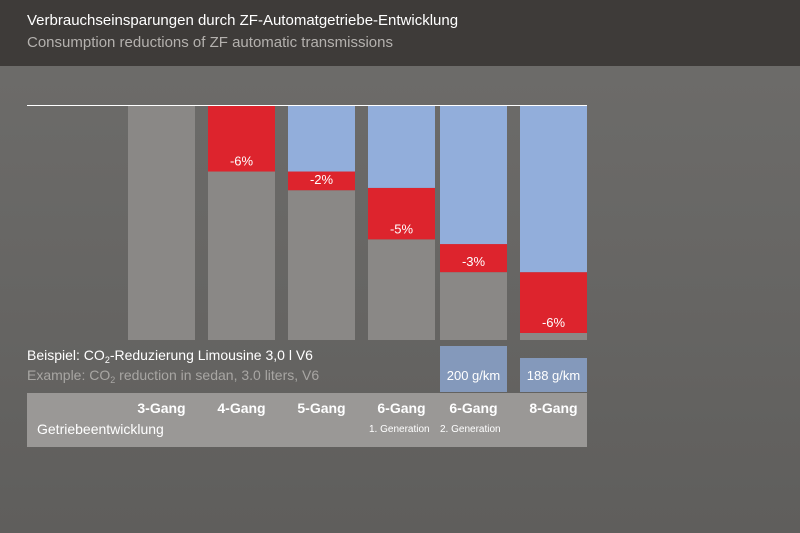 This screenshot has width=800, height=533. I want to click on bar-4-data-label: -5%, so click(402, 228).